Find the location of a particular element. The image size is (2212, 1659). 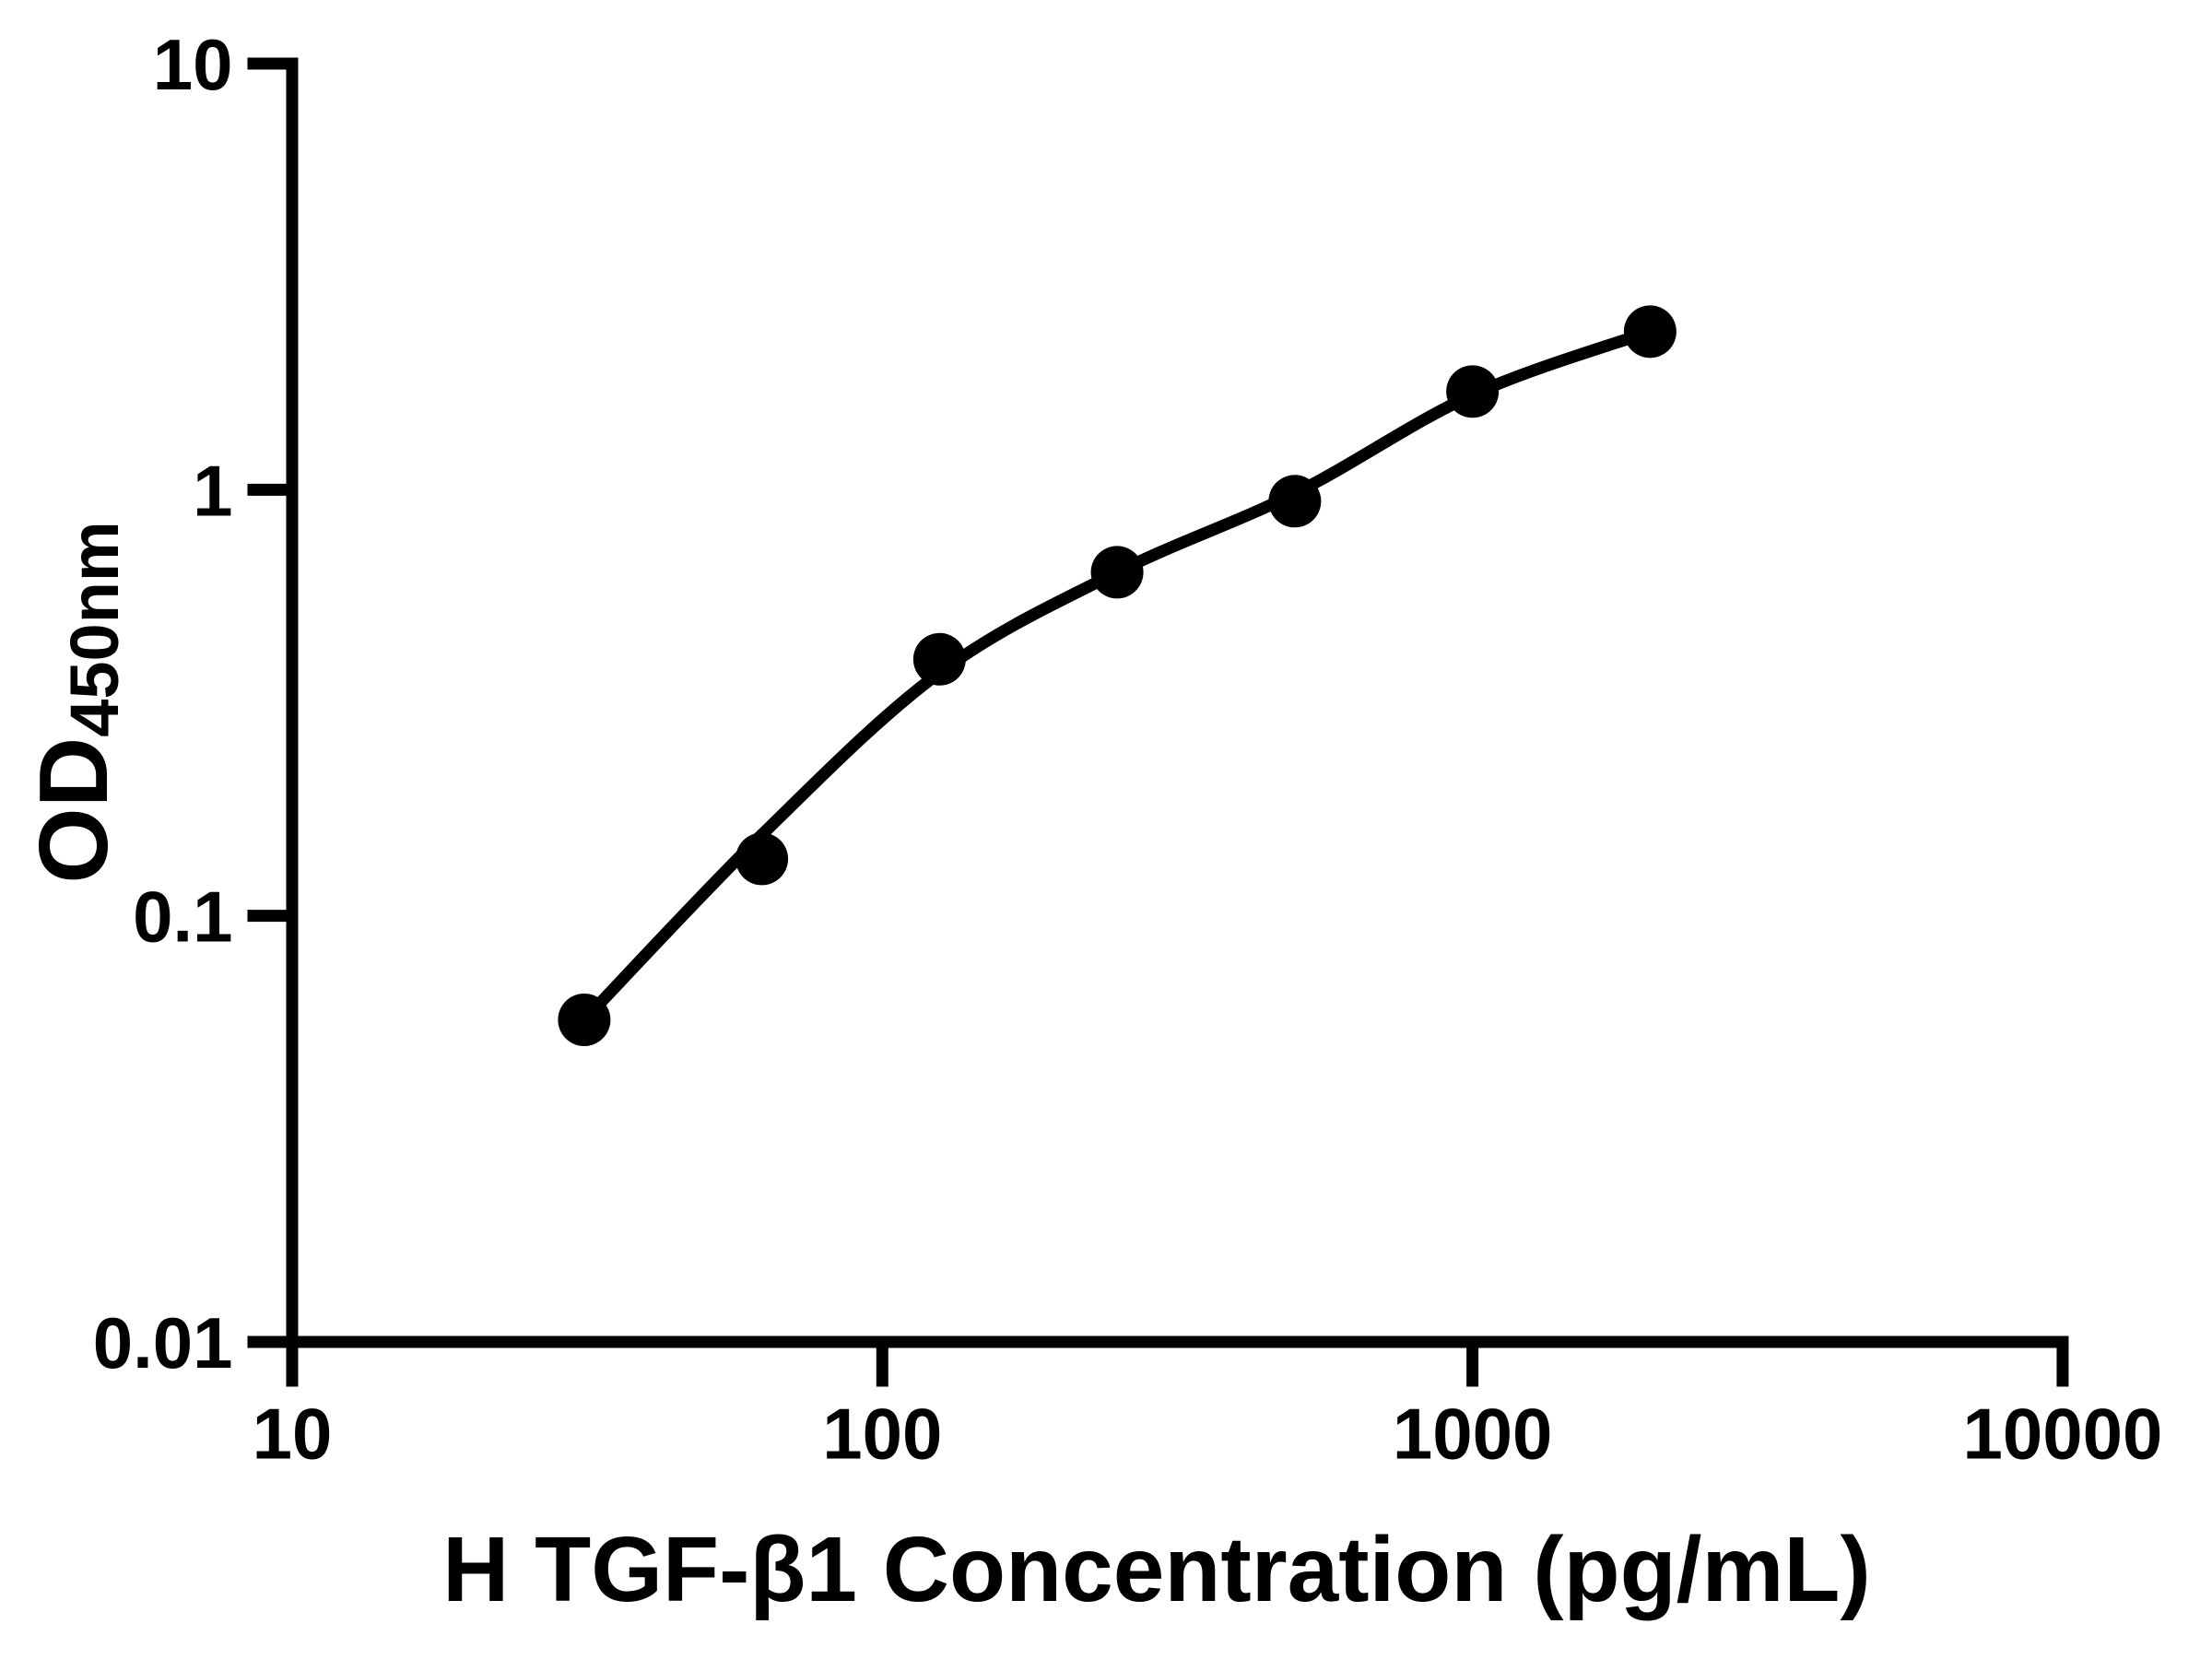

x-tick-label: 10000 is located at coordinates (2063, 1433).